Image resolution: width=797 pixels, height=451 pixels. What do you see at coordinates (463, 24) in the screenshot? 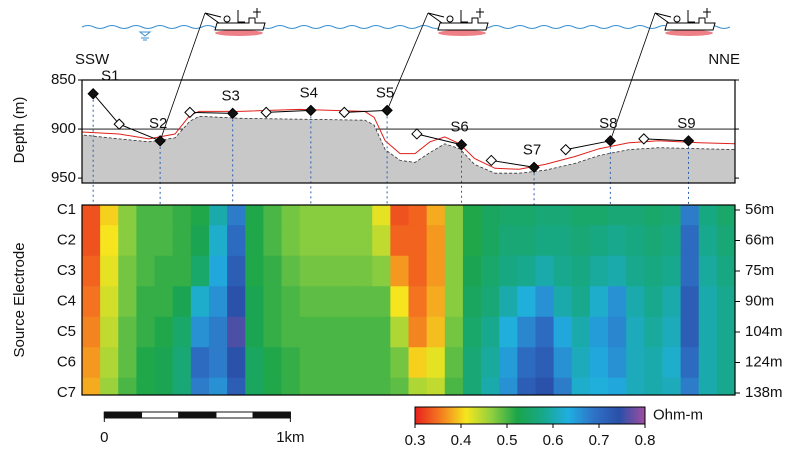
I see `ship-hull` at bounding box center [463, 24].